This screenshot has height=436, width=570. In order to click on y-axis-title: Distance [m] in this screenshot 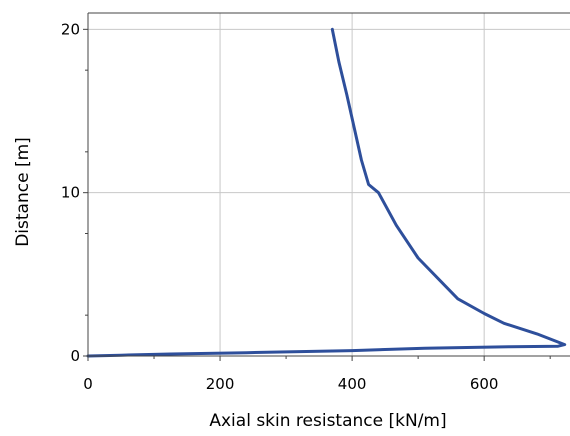, I will do `click(23, 192)`.